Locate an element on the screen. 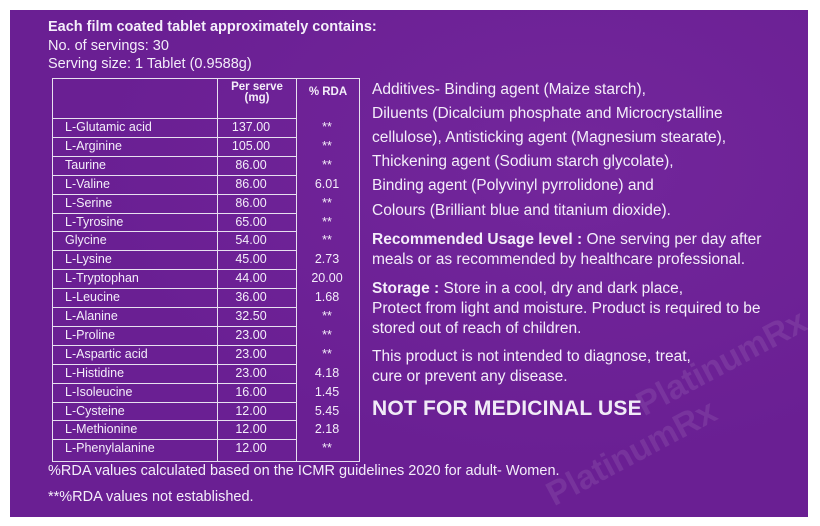 The width and height of the screenshot is (820, 526). ingredient-name: L-Histidine is located at coordinates (95, 372).